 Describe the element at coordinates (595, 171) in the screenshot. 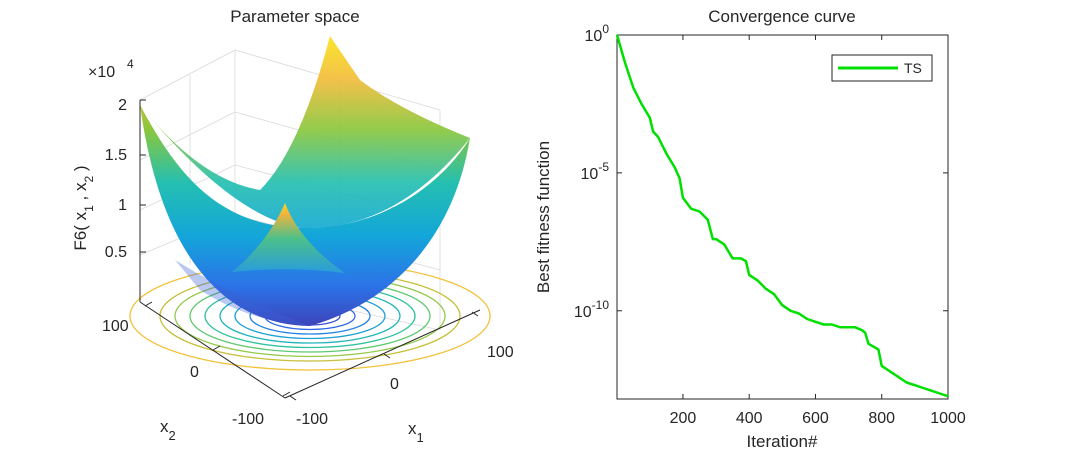

I see `y-tick-label: 10⁻⁵` at that location.